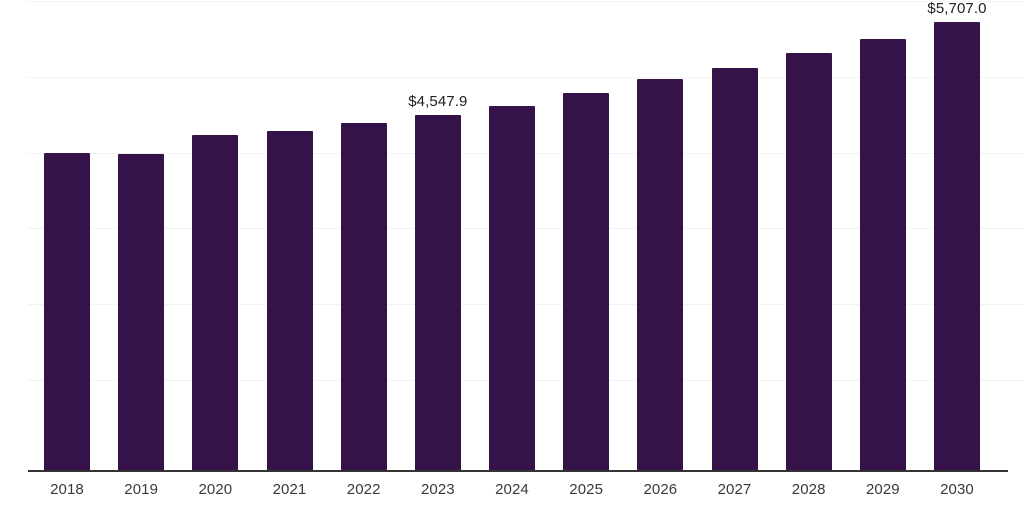 The height and width of the screenshot is (512, 1024). What do you see at coordinates (586, 489) in the screenshot?
I see `x-tick-label-2025: 2025` at bounding box center [586, 489].